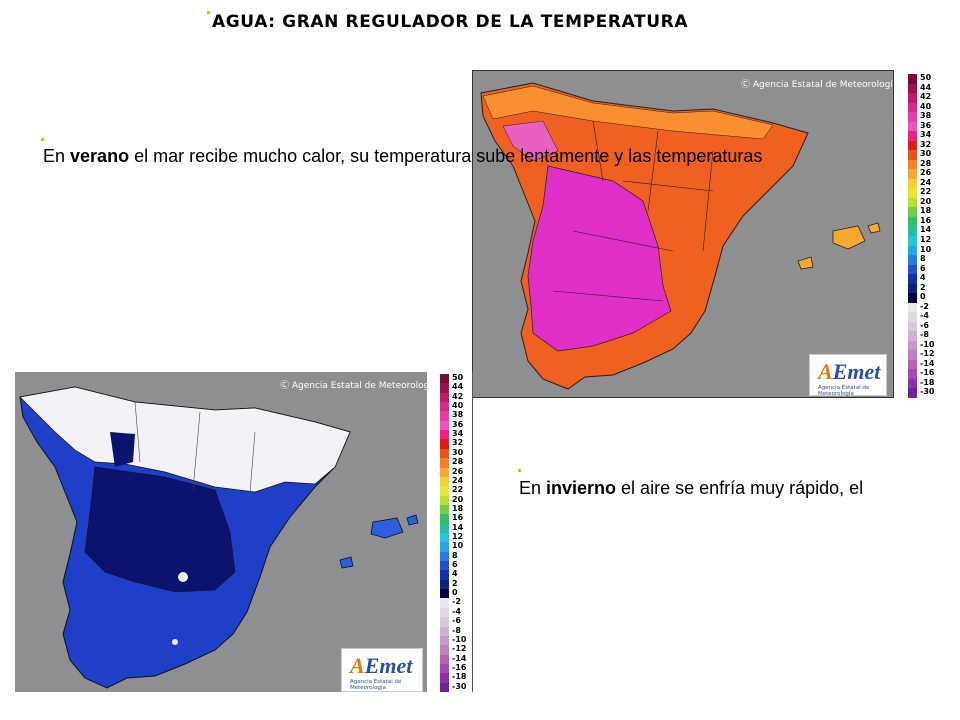 This screenshot has height=720, width=960. I want to click on legend-entry: 32, so click(466, 443).